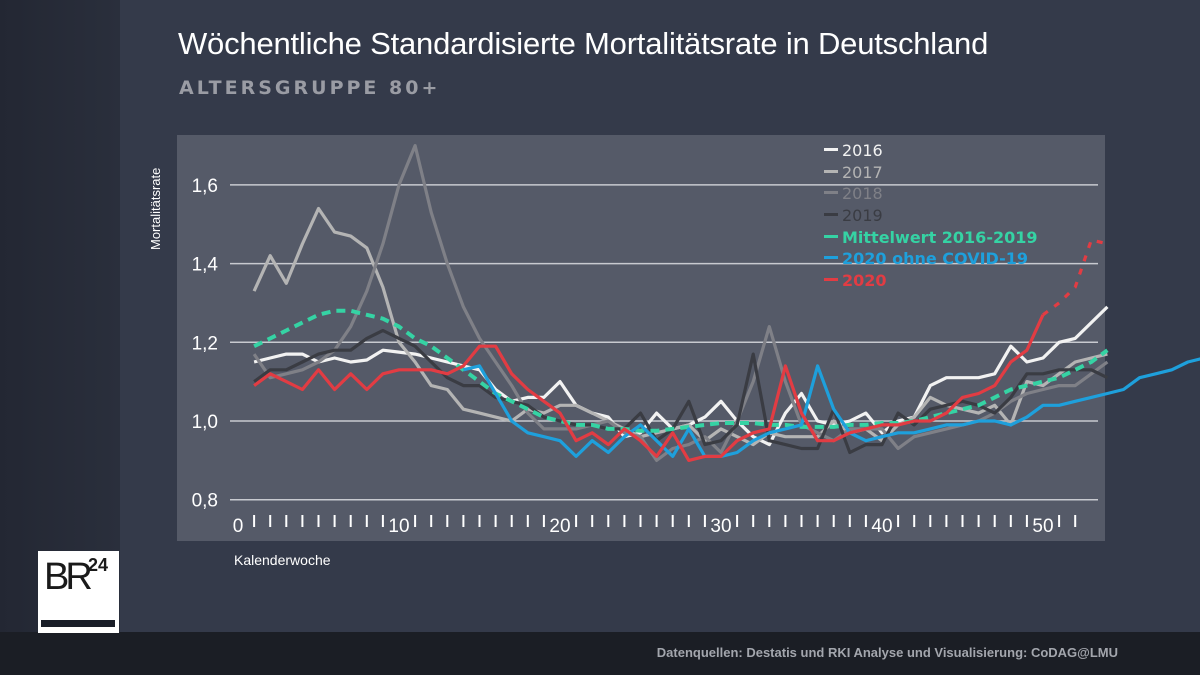  I want to click on legend-label: 2016, so click(862, 150).